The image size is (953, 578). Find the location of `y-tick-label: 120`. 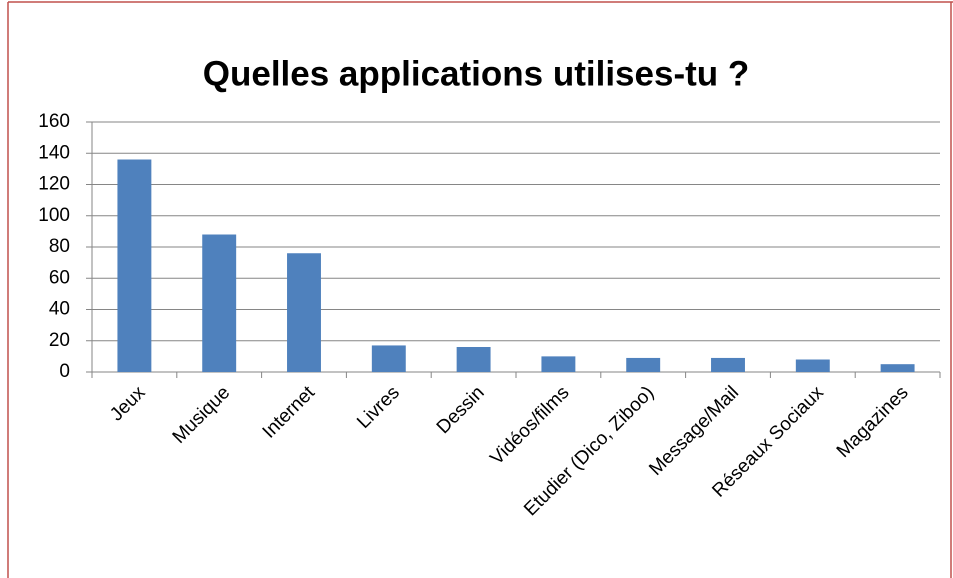

y-tick-label: 120 is located at coordinates (54, 184).